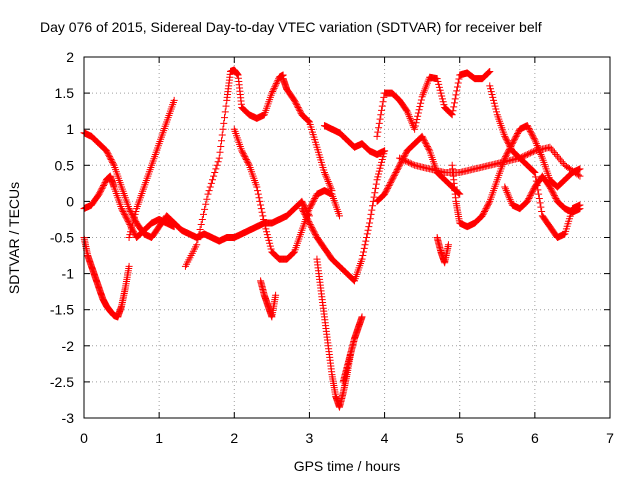 The height and width of the screenshot is (480, 640). What do you see at coordinates (62, 382) in the screenshot?
I see `y-tick-label: -2.5` at bounding box center [62, 382].